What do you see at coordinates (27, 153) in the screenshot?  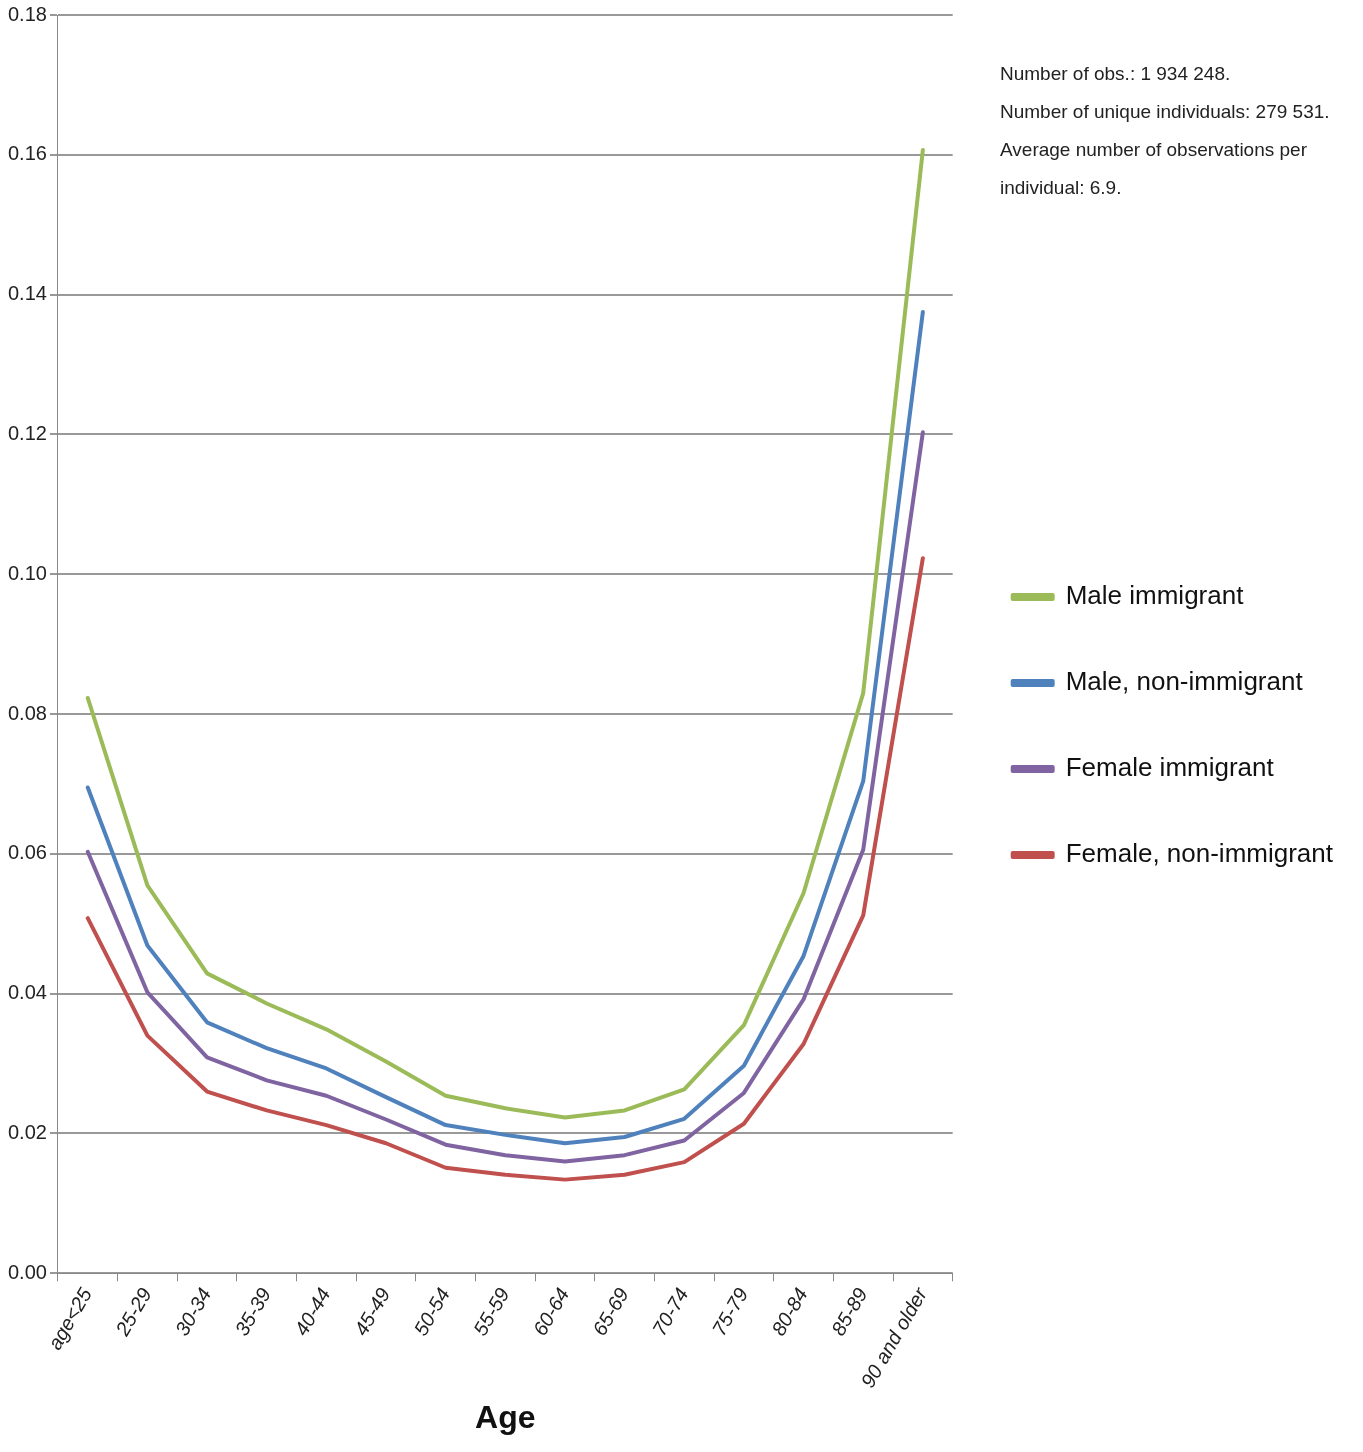 I see `y-tick-label: 0.16` at bounding box center [27, 153].